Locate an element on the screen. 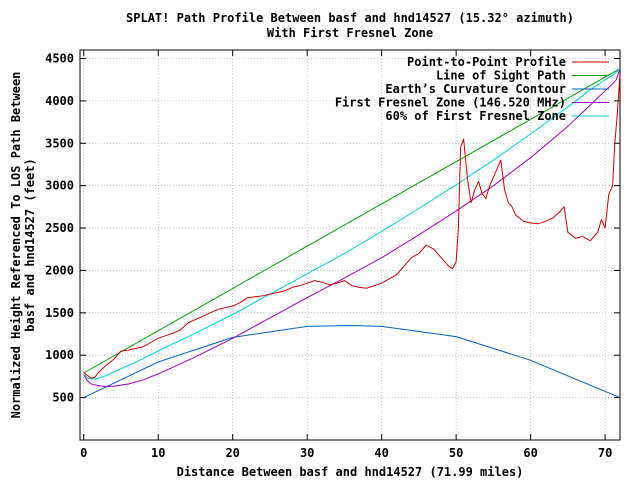 This screenshot has width=640, height=480. y-tick-label: 3000 is located at coordinates (59, 186).